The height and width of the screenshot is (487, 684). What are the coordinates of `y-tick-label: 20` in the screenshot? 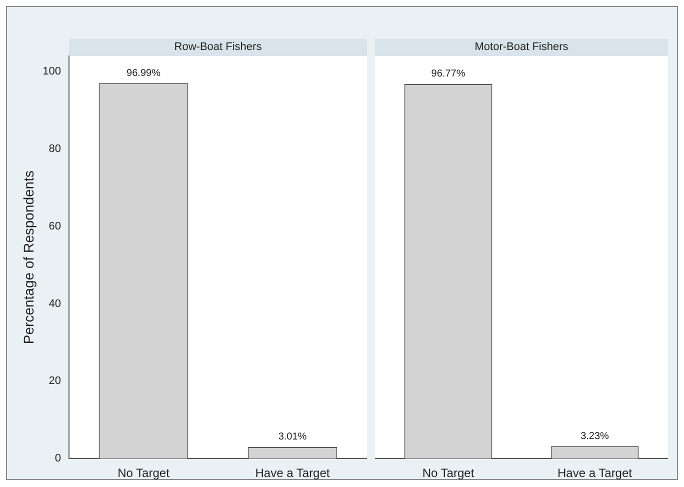 It's located at (54, 381).